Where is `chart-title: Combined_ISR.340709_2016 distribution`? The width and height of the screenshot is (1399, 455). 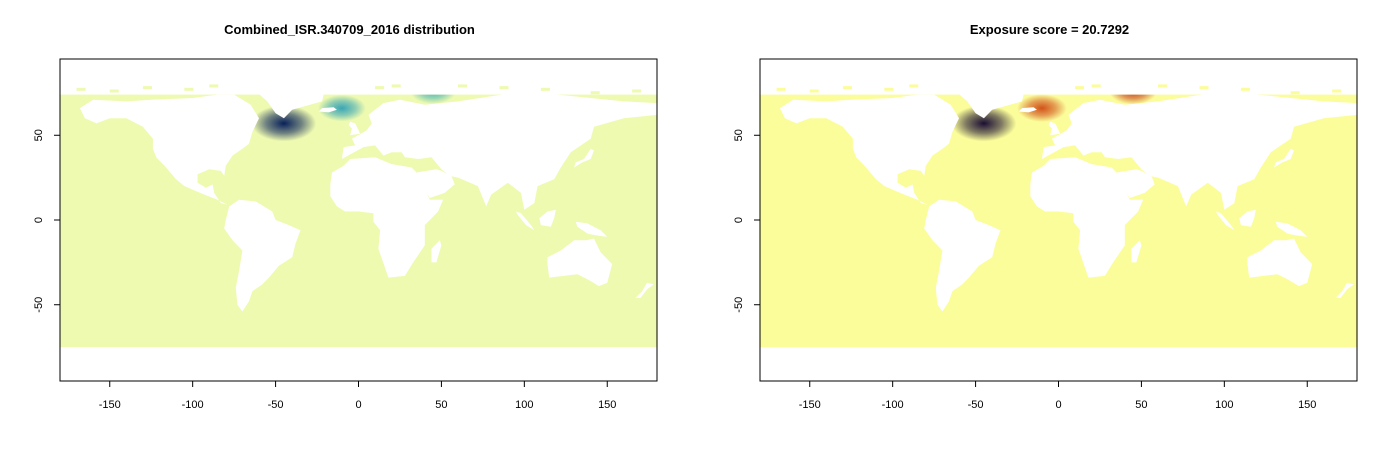 chart-title: Combined_ISR.340709_2016 distribution is located at coordinates (349, 29).